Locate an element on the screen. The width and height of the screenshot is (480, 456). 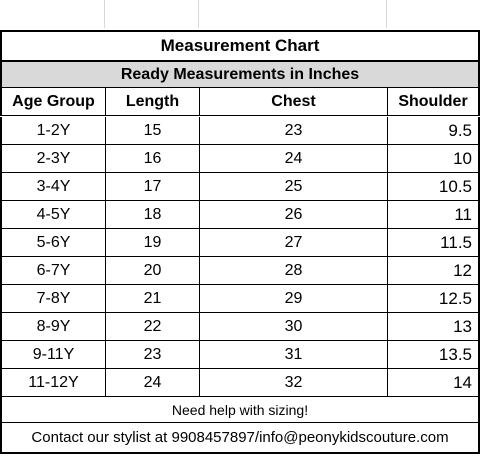
chest-cell: 23 is located at coordinates (294, 130).